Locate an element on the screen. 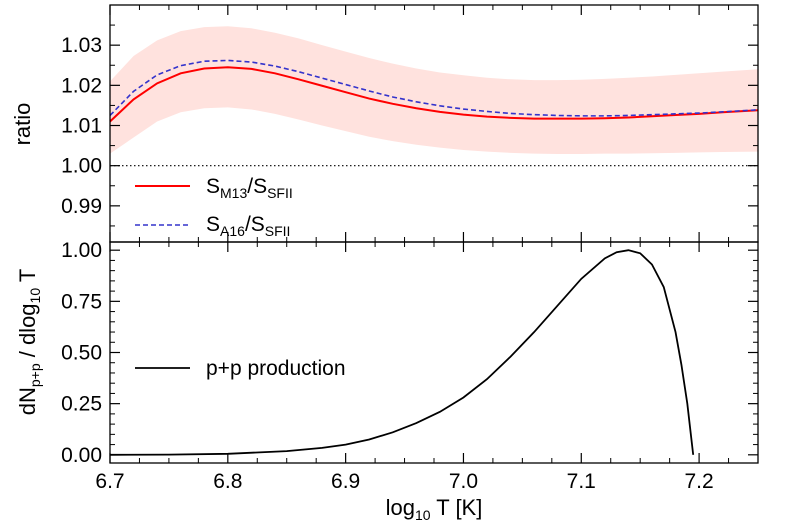 The height and width of the screenshot is (531, 789). legend-m13-sub2: SFII is located at coordinates (280, 193).